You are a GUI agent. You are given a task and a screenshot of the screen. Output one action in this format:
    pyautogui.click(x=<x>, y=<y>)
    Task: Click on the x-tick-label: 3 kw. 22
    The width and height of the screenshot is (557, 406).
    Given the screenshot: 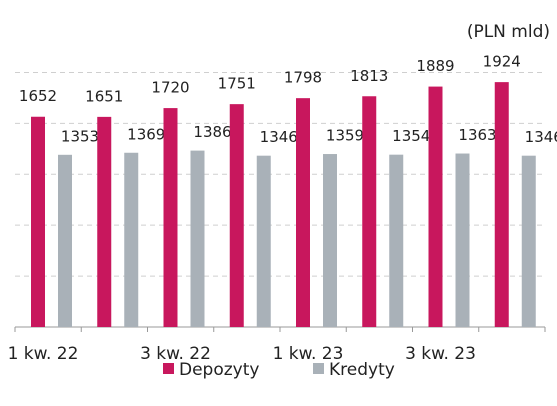 What is the action you would take?
    pyautogui.click(x=175, y=354)
    